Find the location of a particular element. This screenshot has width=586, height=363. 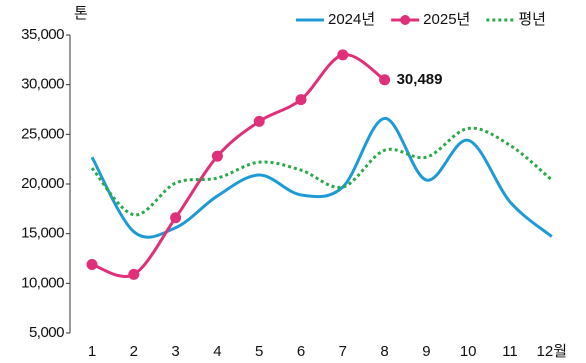

x-tick-label: 10 is located at coordinates (468, 351).